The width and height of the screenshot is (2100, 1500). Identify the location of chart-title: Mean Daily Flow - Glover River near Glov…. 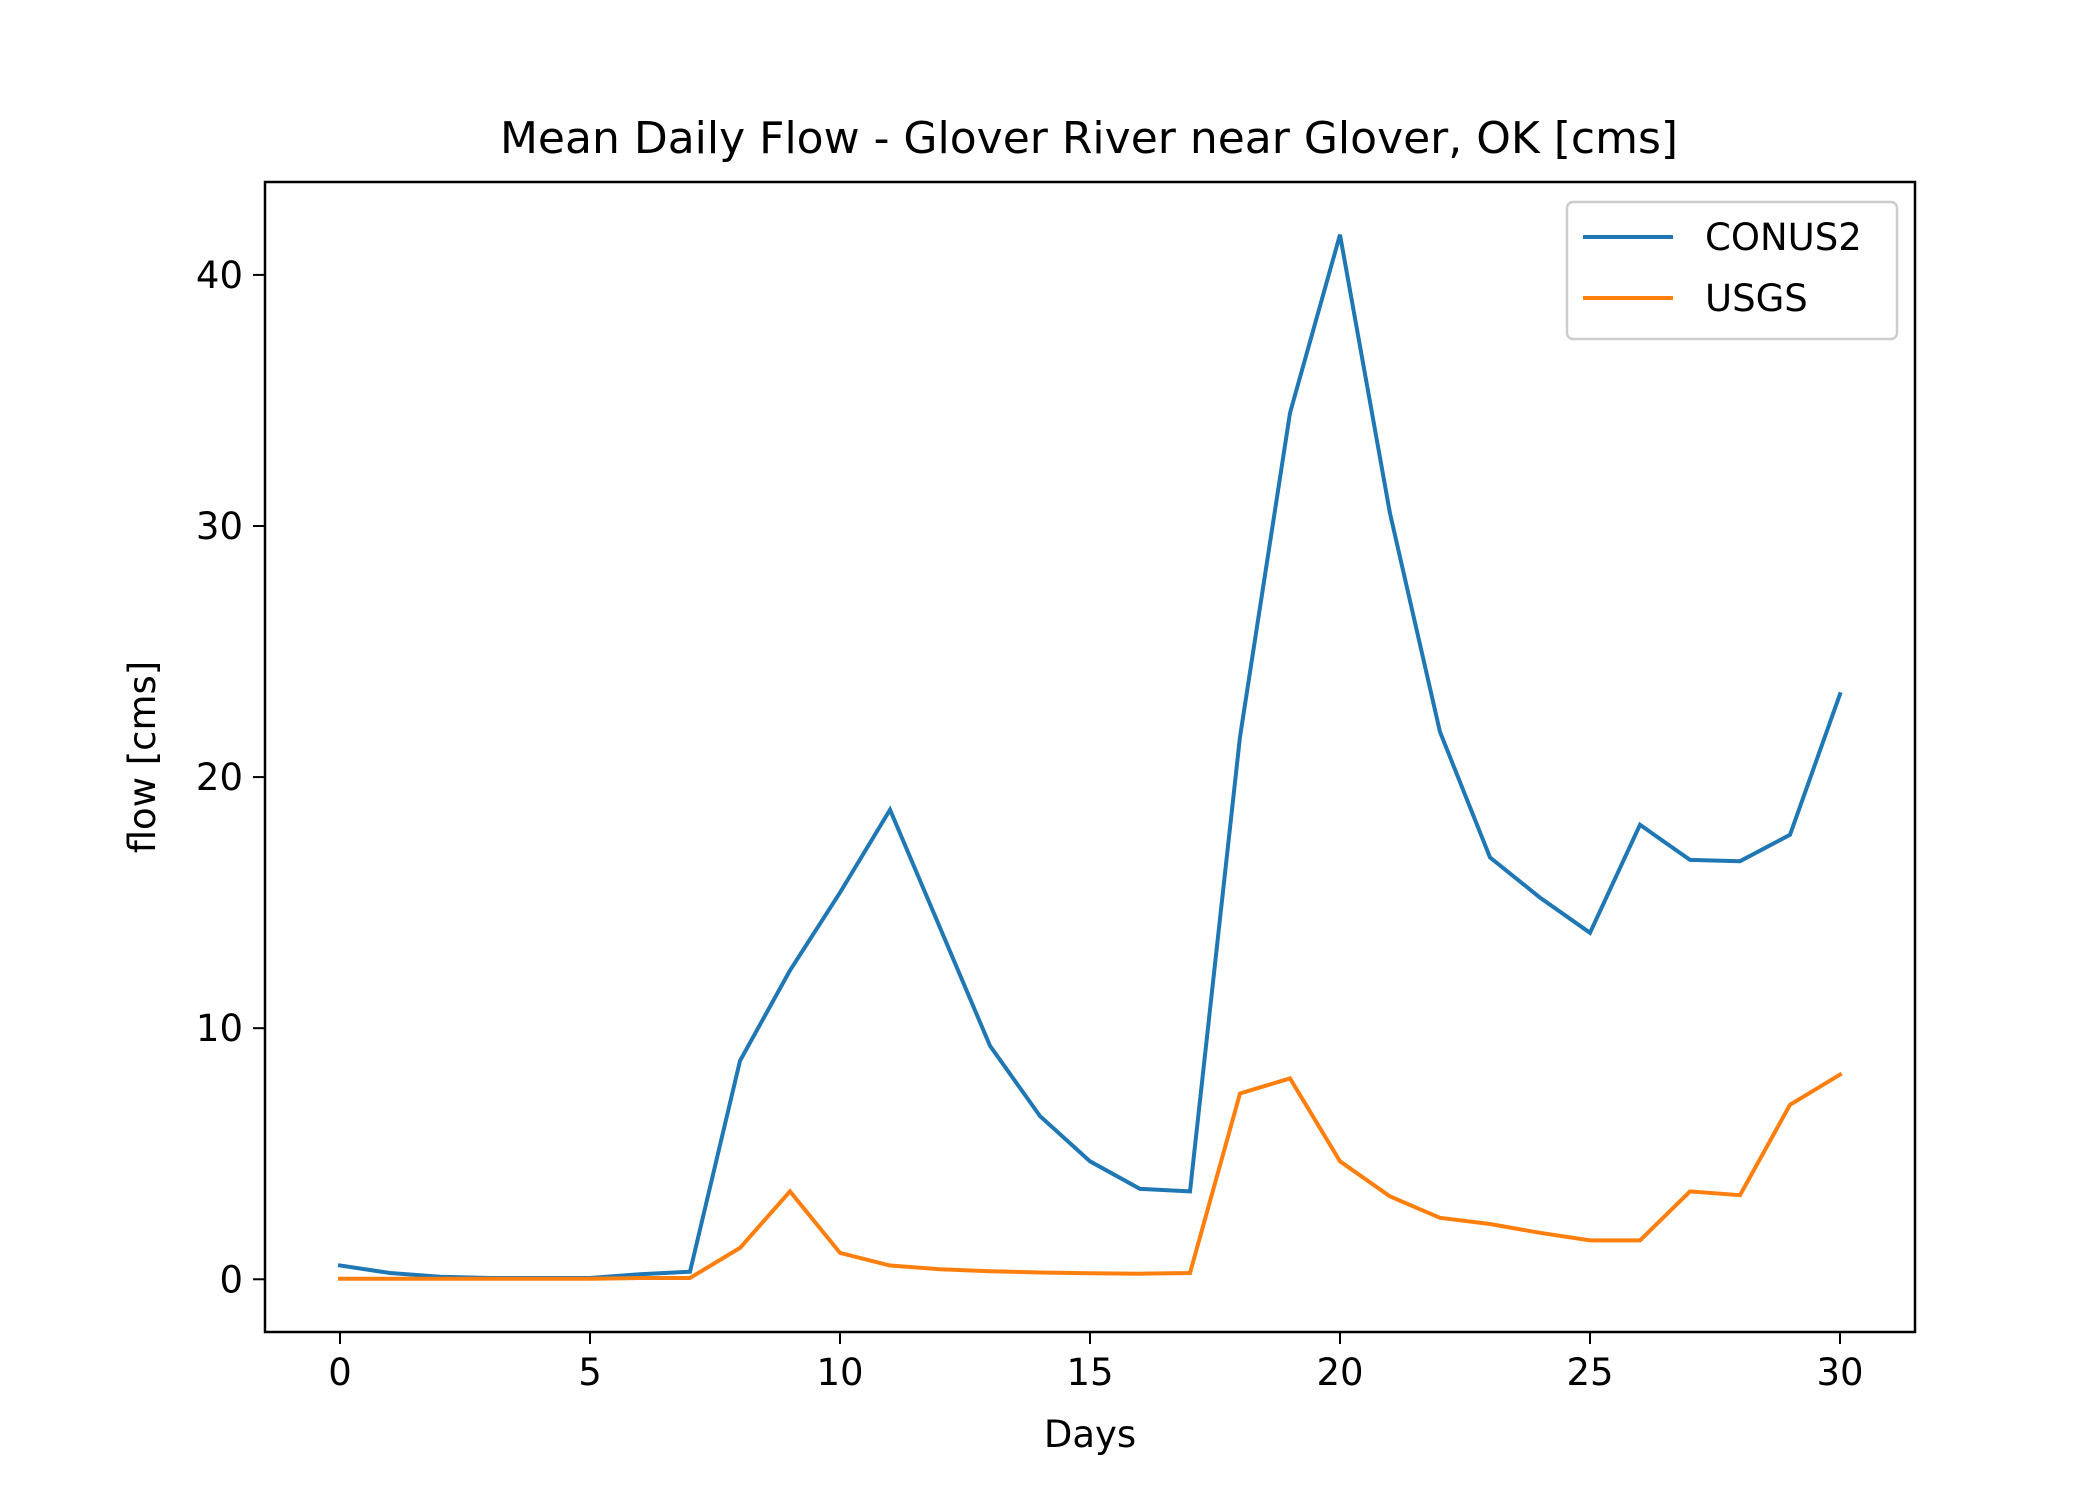
(1089, 138).